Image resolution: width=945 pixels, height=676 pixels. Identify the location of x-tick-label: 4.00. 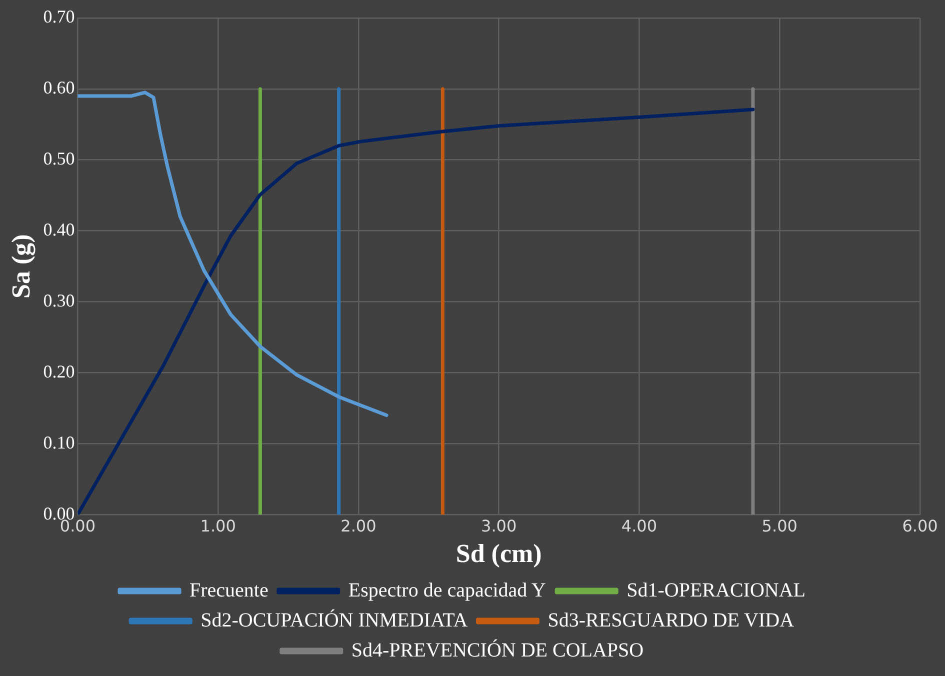
(639, 526).